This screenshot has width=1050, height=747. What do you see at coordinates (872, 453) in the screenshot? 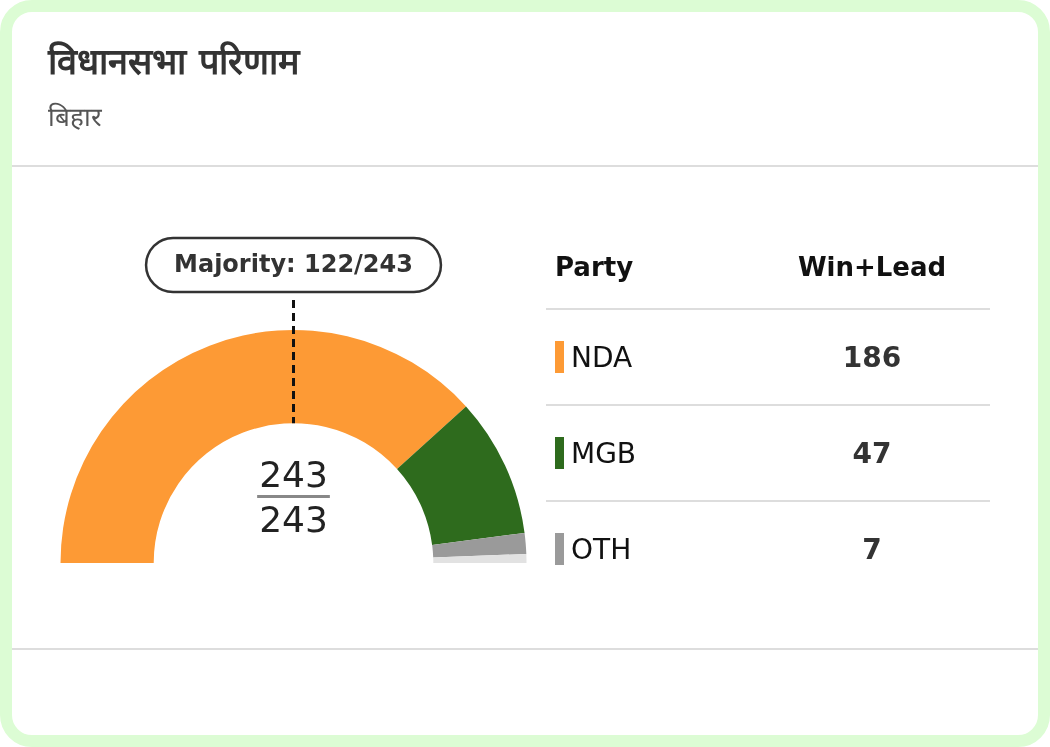
I see `data-label: 47` at bounding box center [872, 453].